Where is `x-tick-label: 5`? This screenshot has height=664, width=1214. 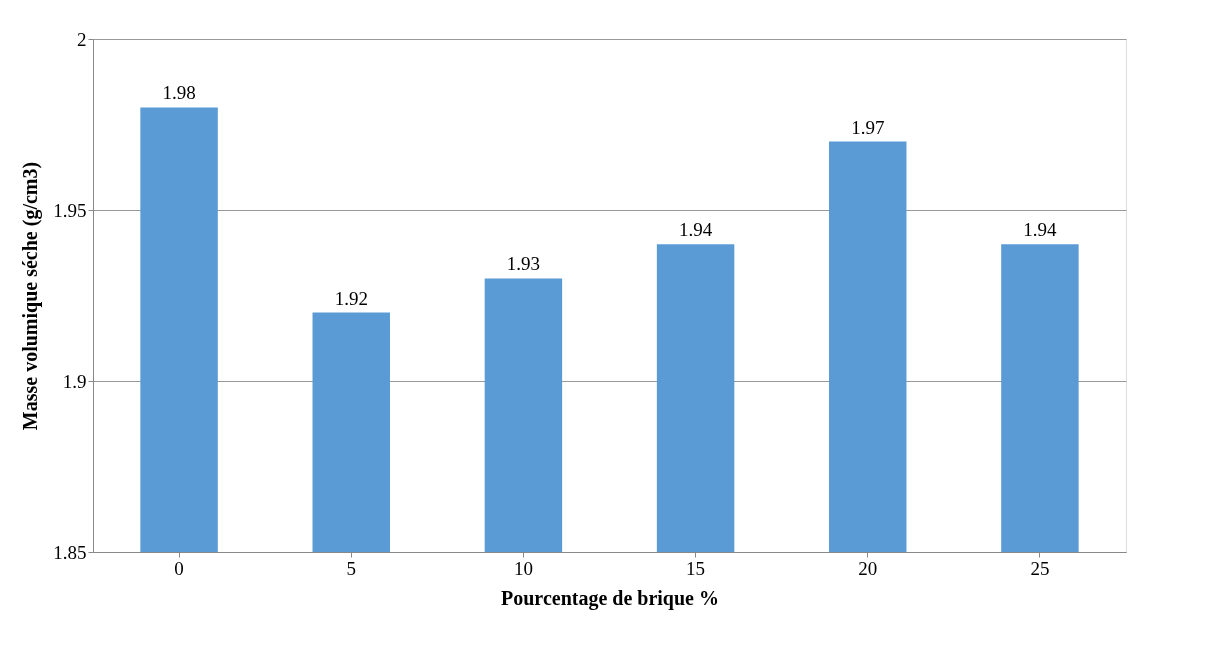
x-tick-label: 5 is located at coordinates (351, 568).